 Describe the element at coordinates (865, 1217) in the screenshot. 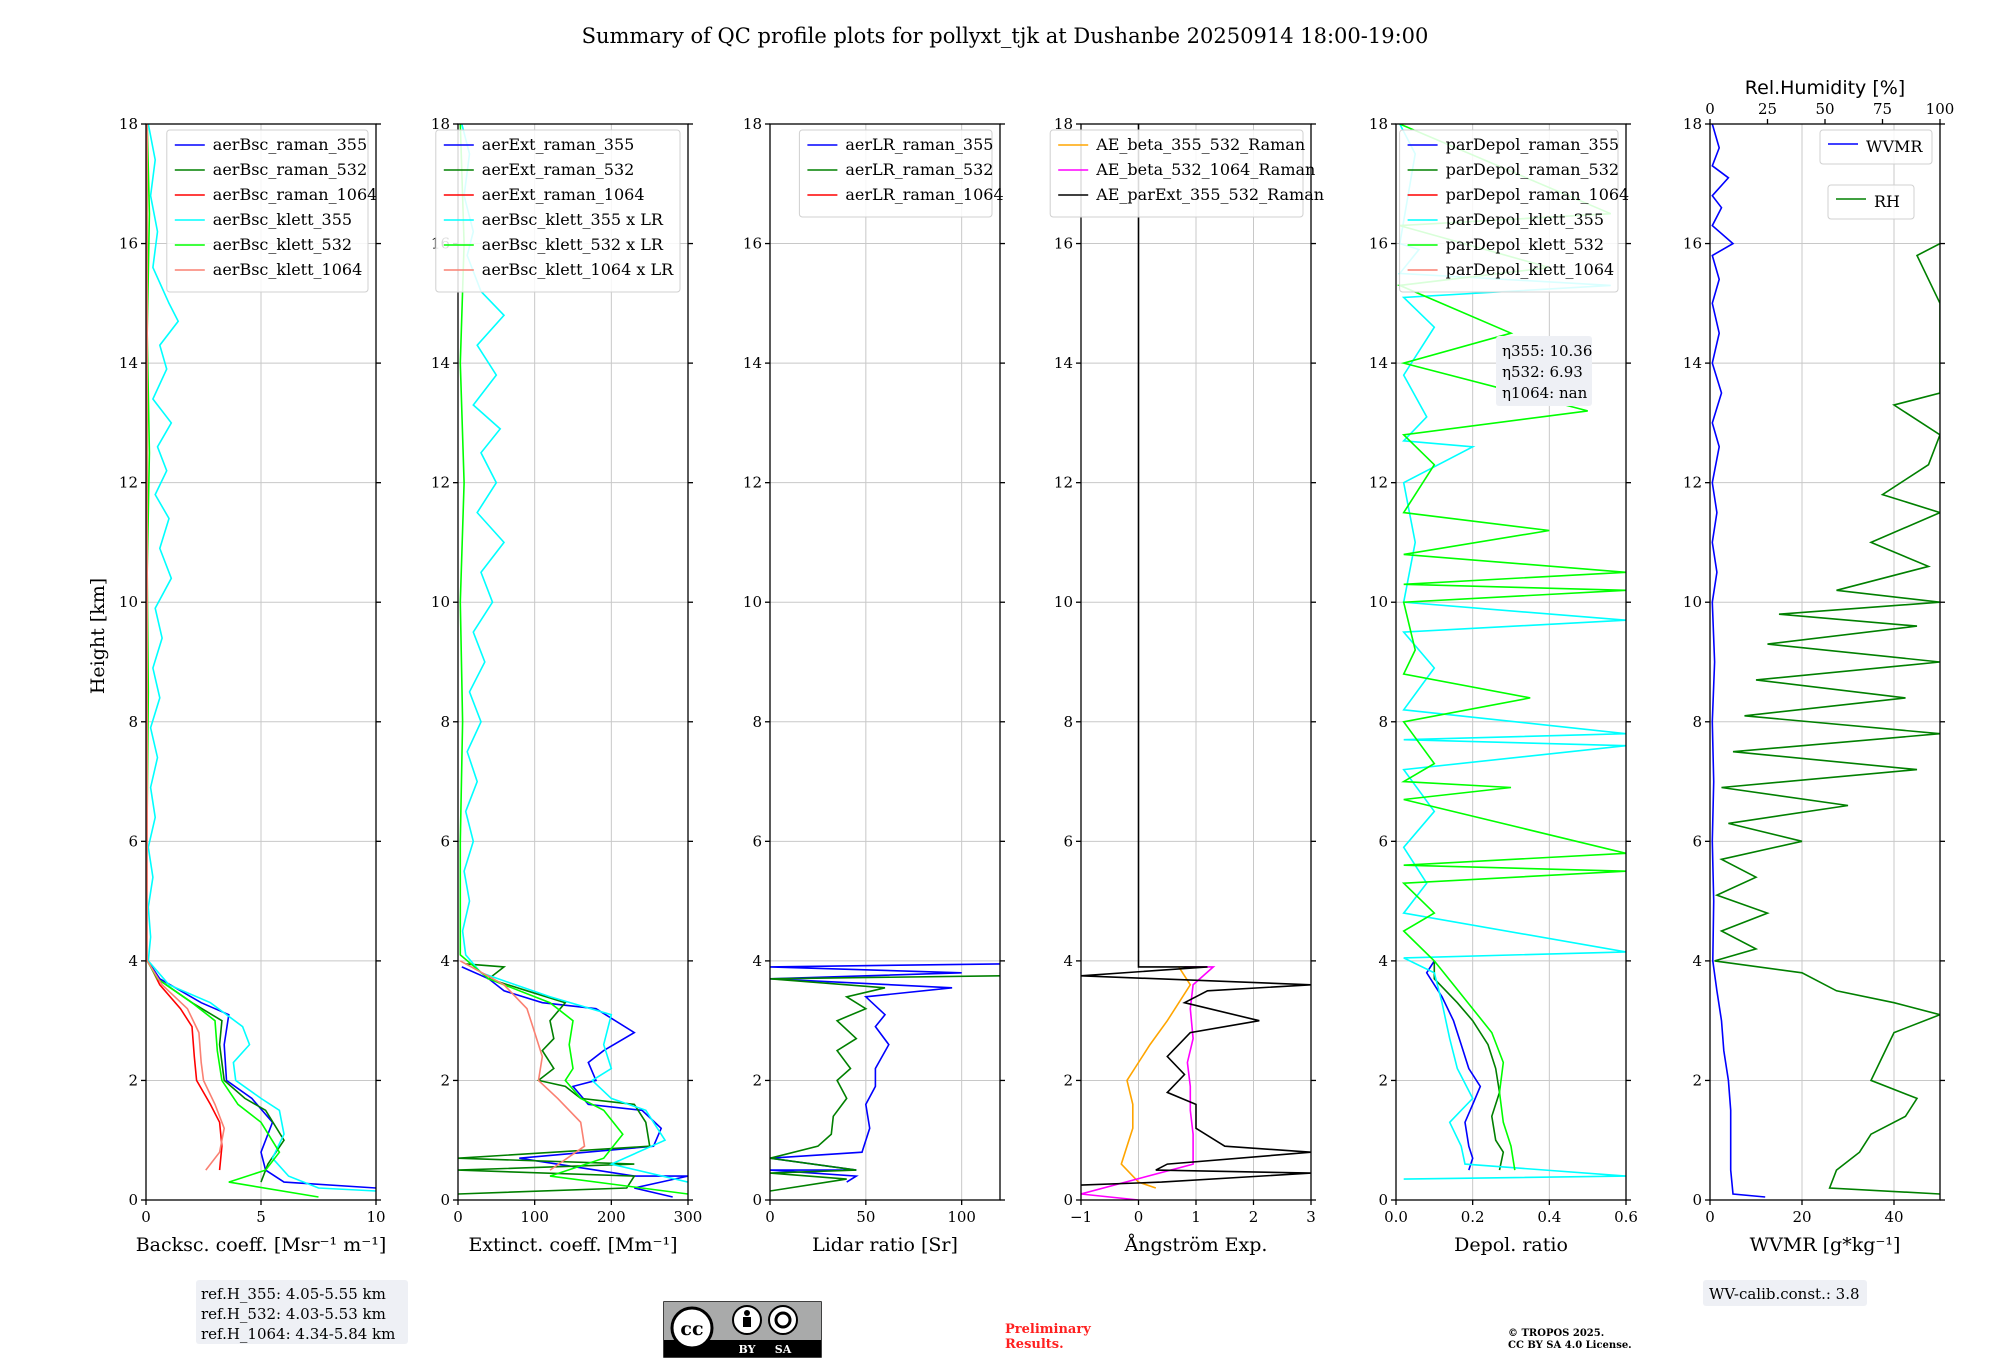

I see `x-tick-label: 50` at that location.